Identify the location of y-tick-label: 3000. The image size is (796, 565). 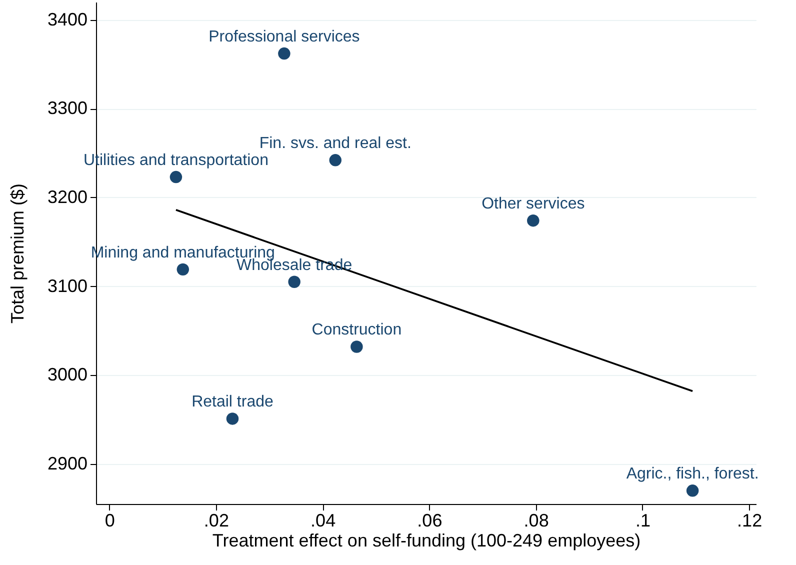
(67, 374).